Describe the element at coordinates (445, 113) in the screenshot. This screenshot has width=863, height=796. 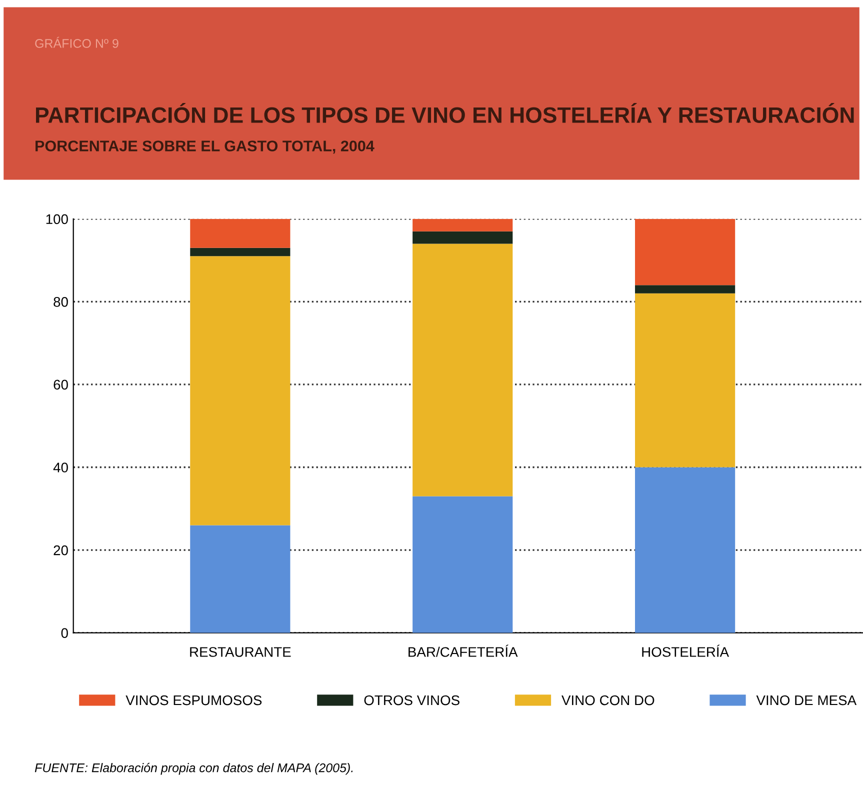
I see `chart-title: PARTICIPACIÓN DE LOS TIPOS DE VINO EN HOSTELERÍA Y RESTAURACIÓN` at that location.